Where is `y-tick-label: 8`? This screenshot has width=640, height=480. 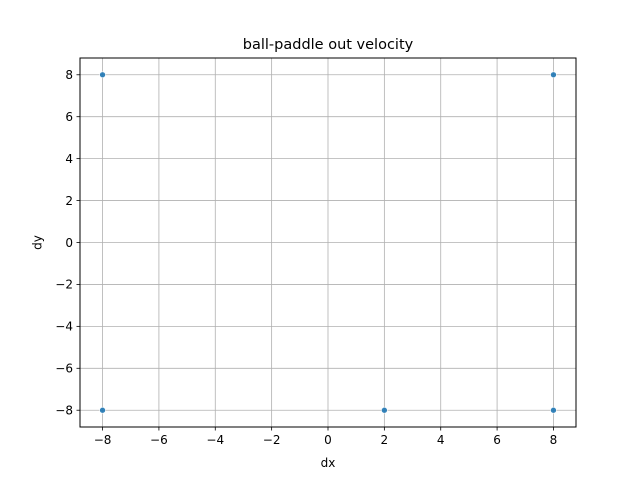 y-tick-label: 8 is located at coordinates (69, 75).